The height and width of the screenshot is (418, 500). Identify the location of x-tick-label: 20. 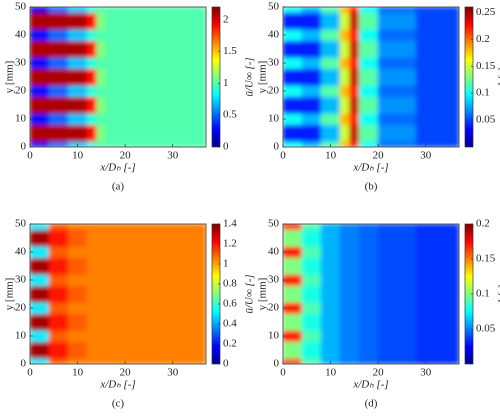
(126, 373).